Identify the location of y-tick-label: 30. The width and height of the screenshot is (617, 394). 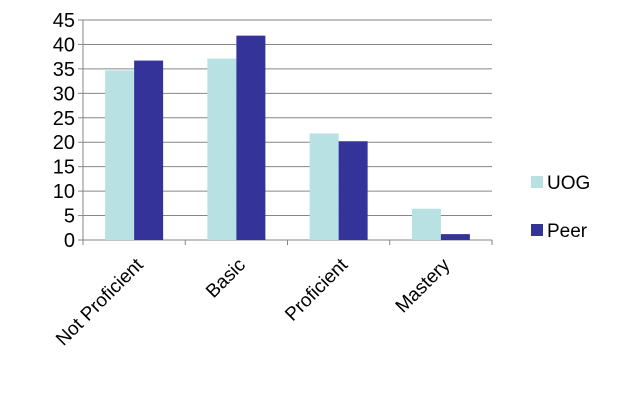
(64, 94).